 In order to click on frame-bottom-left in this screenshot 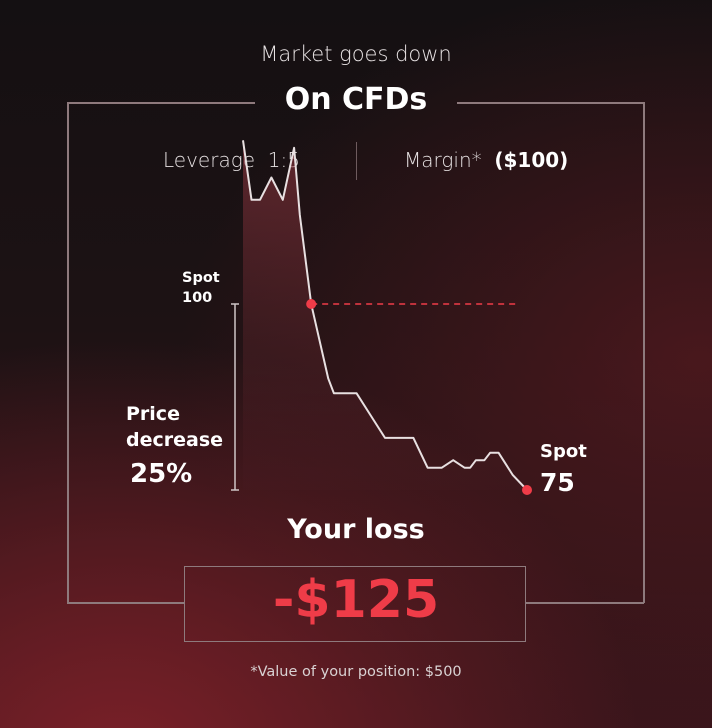, I will do `click(125, 603)`.